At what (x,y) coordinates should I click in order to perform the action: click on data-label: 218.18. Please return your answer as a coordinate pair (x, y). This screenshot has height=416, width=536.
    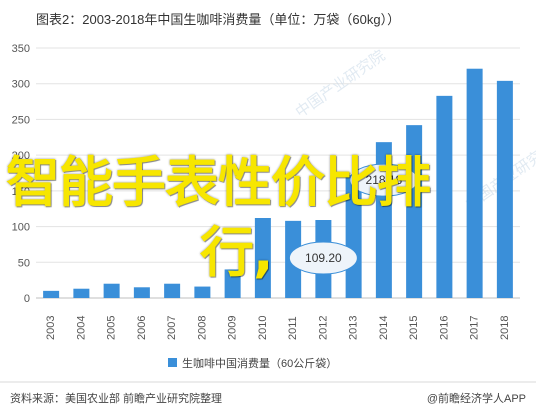
    Looking at the image, I should click on (384, 180).